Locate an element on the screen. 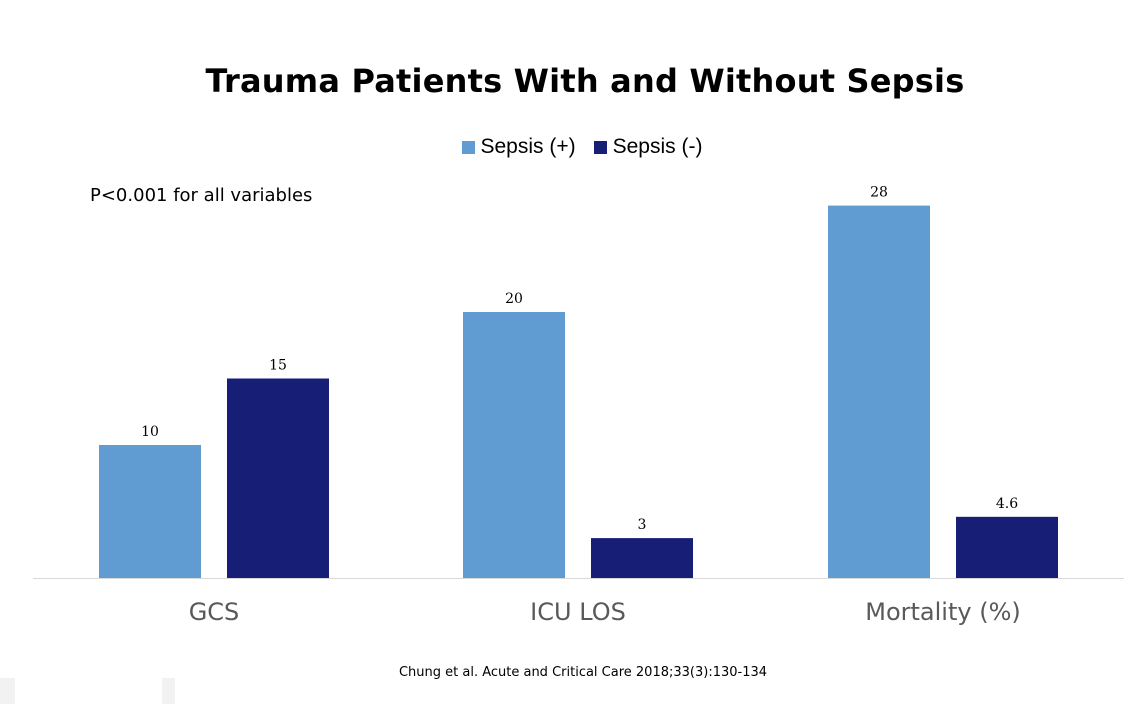 The width and height of the screenshot is (1148, 720). category-label-gcs: GCS is located at coordinates (214, 612).